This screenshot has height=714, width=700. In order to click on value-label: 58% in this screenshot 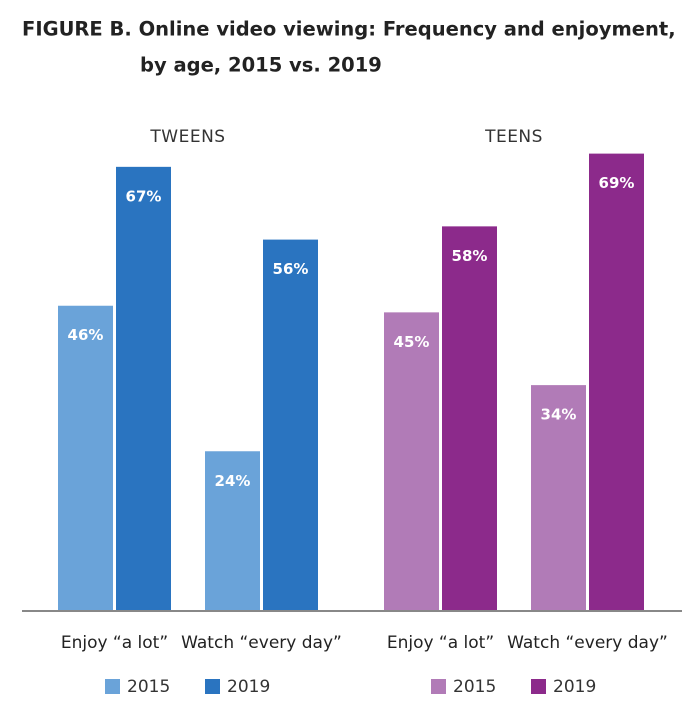, I will do `click(470, 256)`.